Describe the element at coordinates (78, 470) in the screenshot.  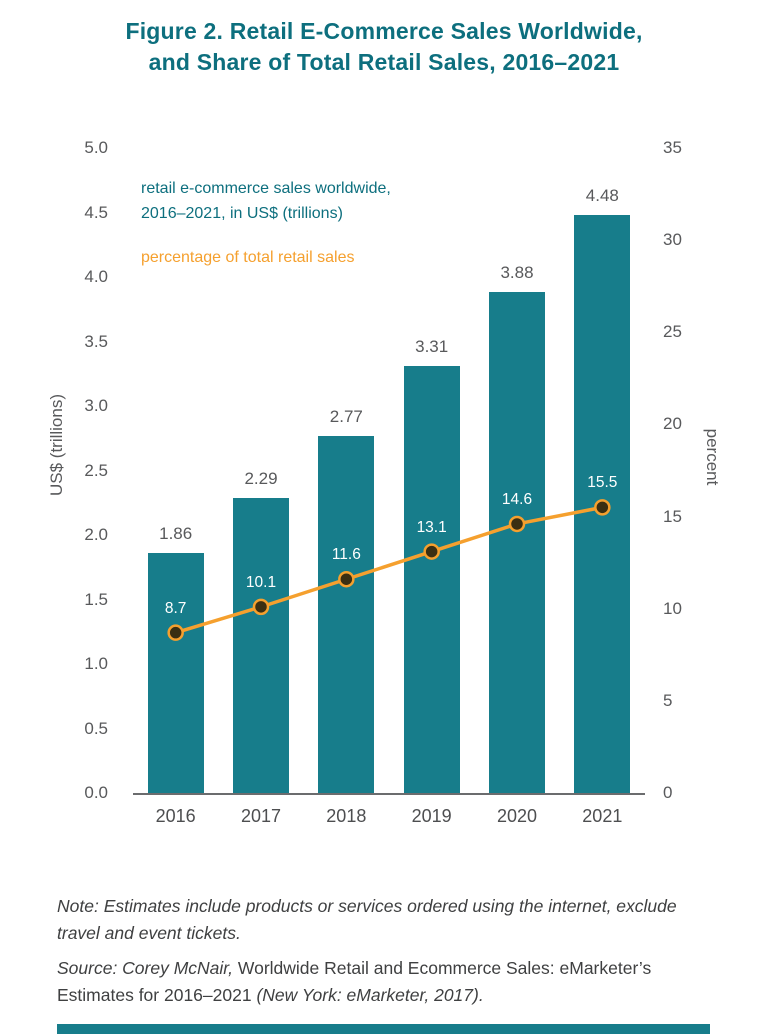
I see `y-axis-left: 5.0 4.5 4.0 3.5 3.0 2.5 2.0 1.5 1.0 0.5 0.0` at that location.